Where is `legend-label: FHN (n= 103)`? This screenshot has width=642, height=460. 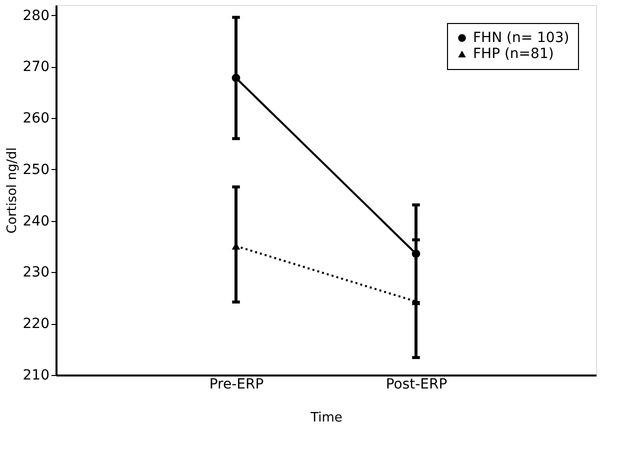
legend-label: FHN (n= 103) is located at coordinates (521, 38).